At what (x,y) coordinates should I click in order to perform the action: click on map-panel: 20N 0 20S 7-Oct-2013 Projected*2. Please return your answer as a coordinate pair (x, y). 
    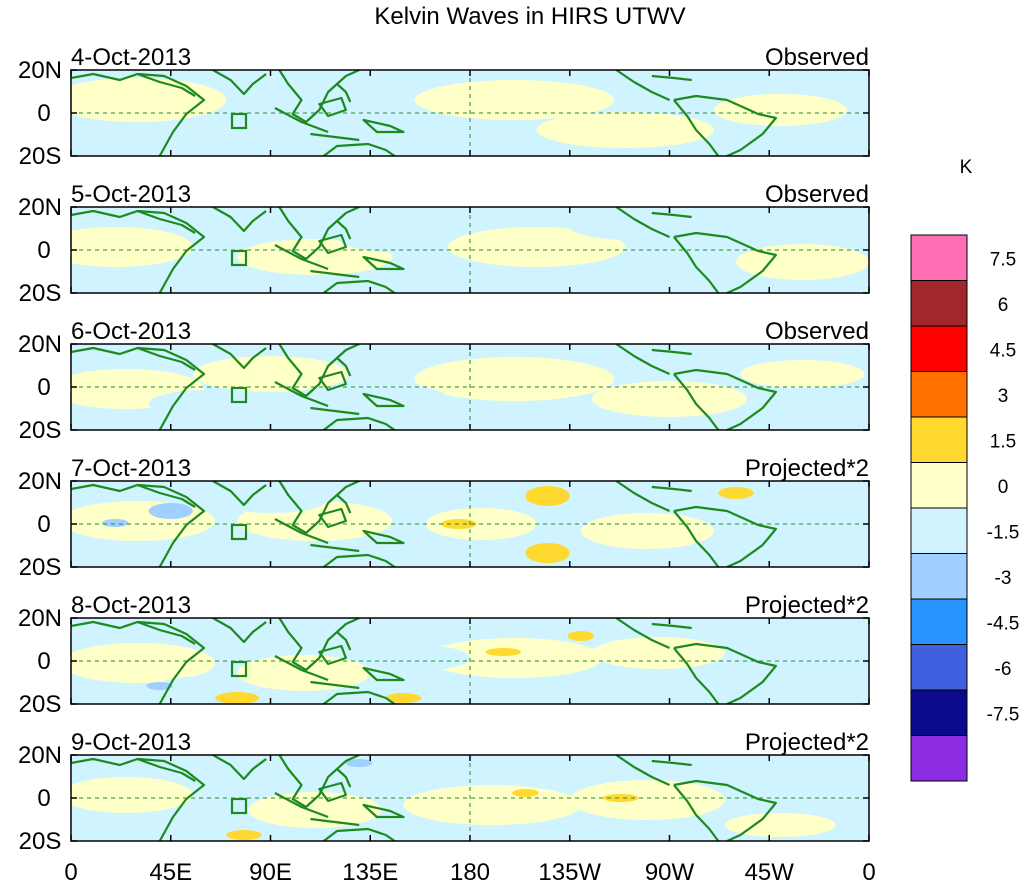
    Looking at the image, I should click on (444, 518).